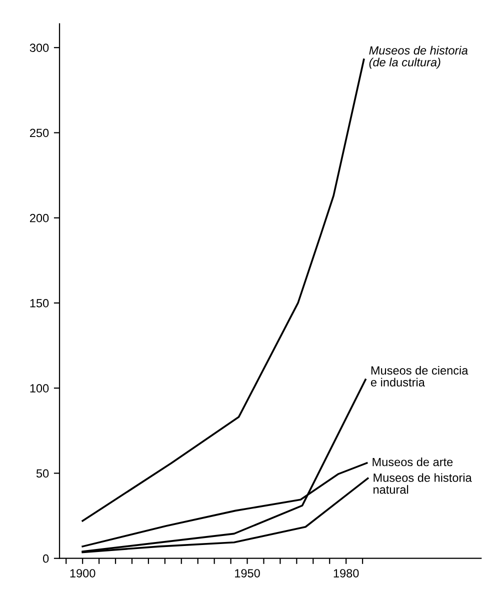 The width and height of the screenshot is (496, 594). I want to click on series-label: Museos de ciencia e industria, so click(419, 376).